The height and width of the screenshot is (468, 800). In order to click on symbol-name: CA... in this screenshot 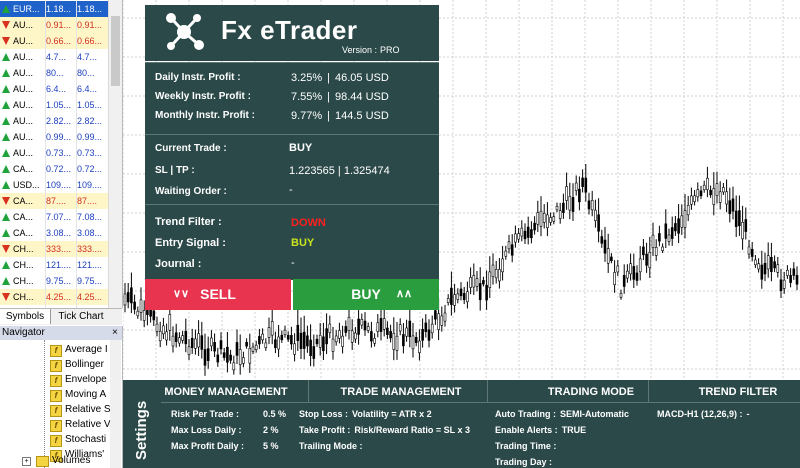, I will do `click(23, 233)`.